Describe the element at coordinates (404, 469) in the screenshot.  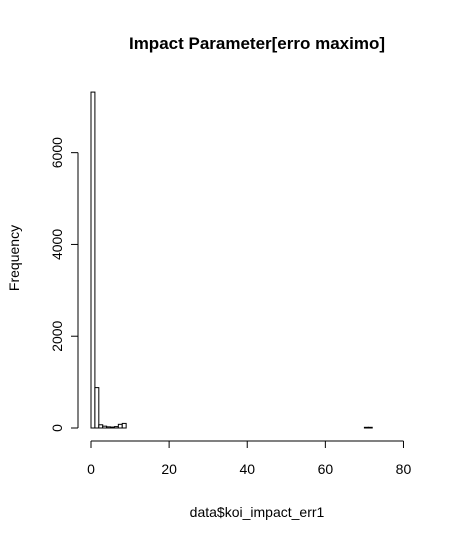
I see `x-tick-label: 80` at that location.